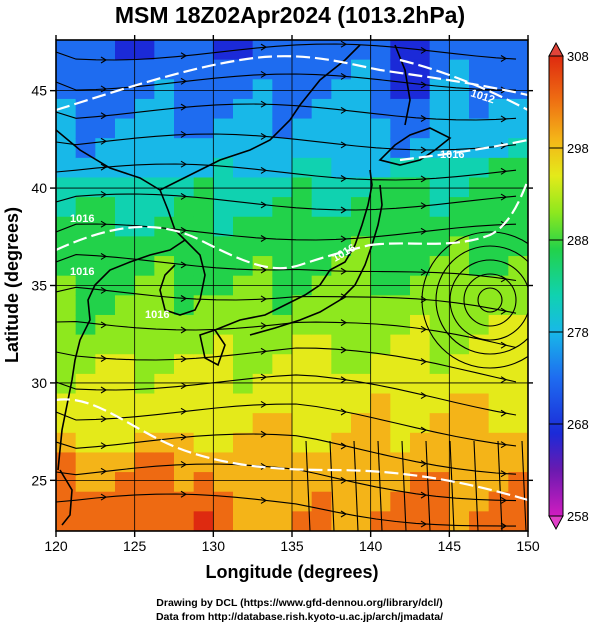 The width and height of the screenshot is (599, 625). What do you see at coordinates (528, 546) in the screenshot?
I see `x-tick-label: 150` at bounding box center [528, 546].